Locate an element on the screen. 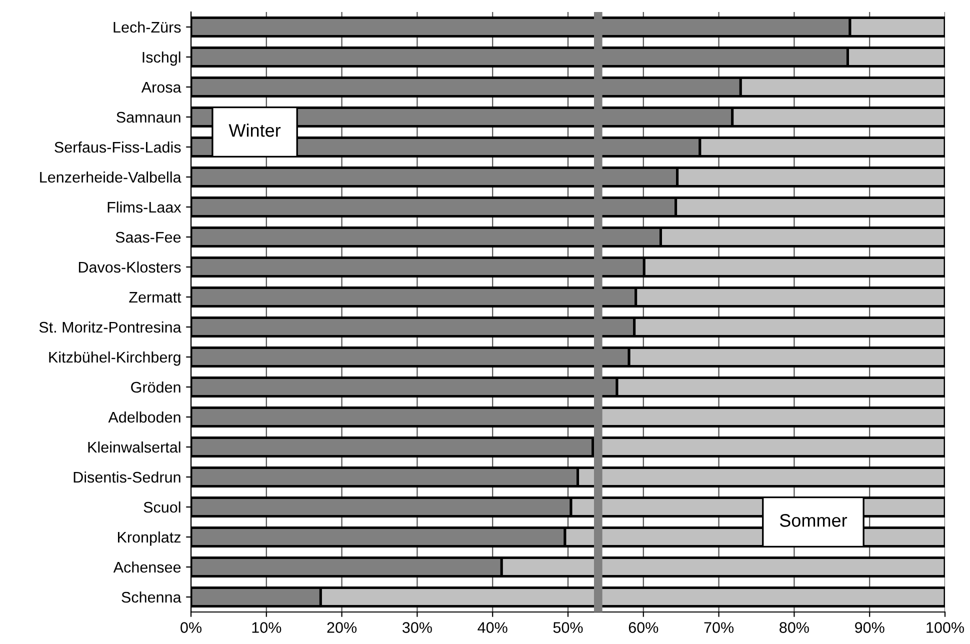 The height and width of the screenshot is (644, 970). y-tick-label: Davos-Klosters is located at coordinates (129, 267).